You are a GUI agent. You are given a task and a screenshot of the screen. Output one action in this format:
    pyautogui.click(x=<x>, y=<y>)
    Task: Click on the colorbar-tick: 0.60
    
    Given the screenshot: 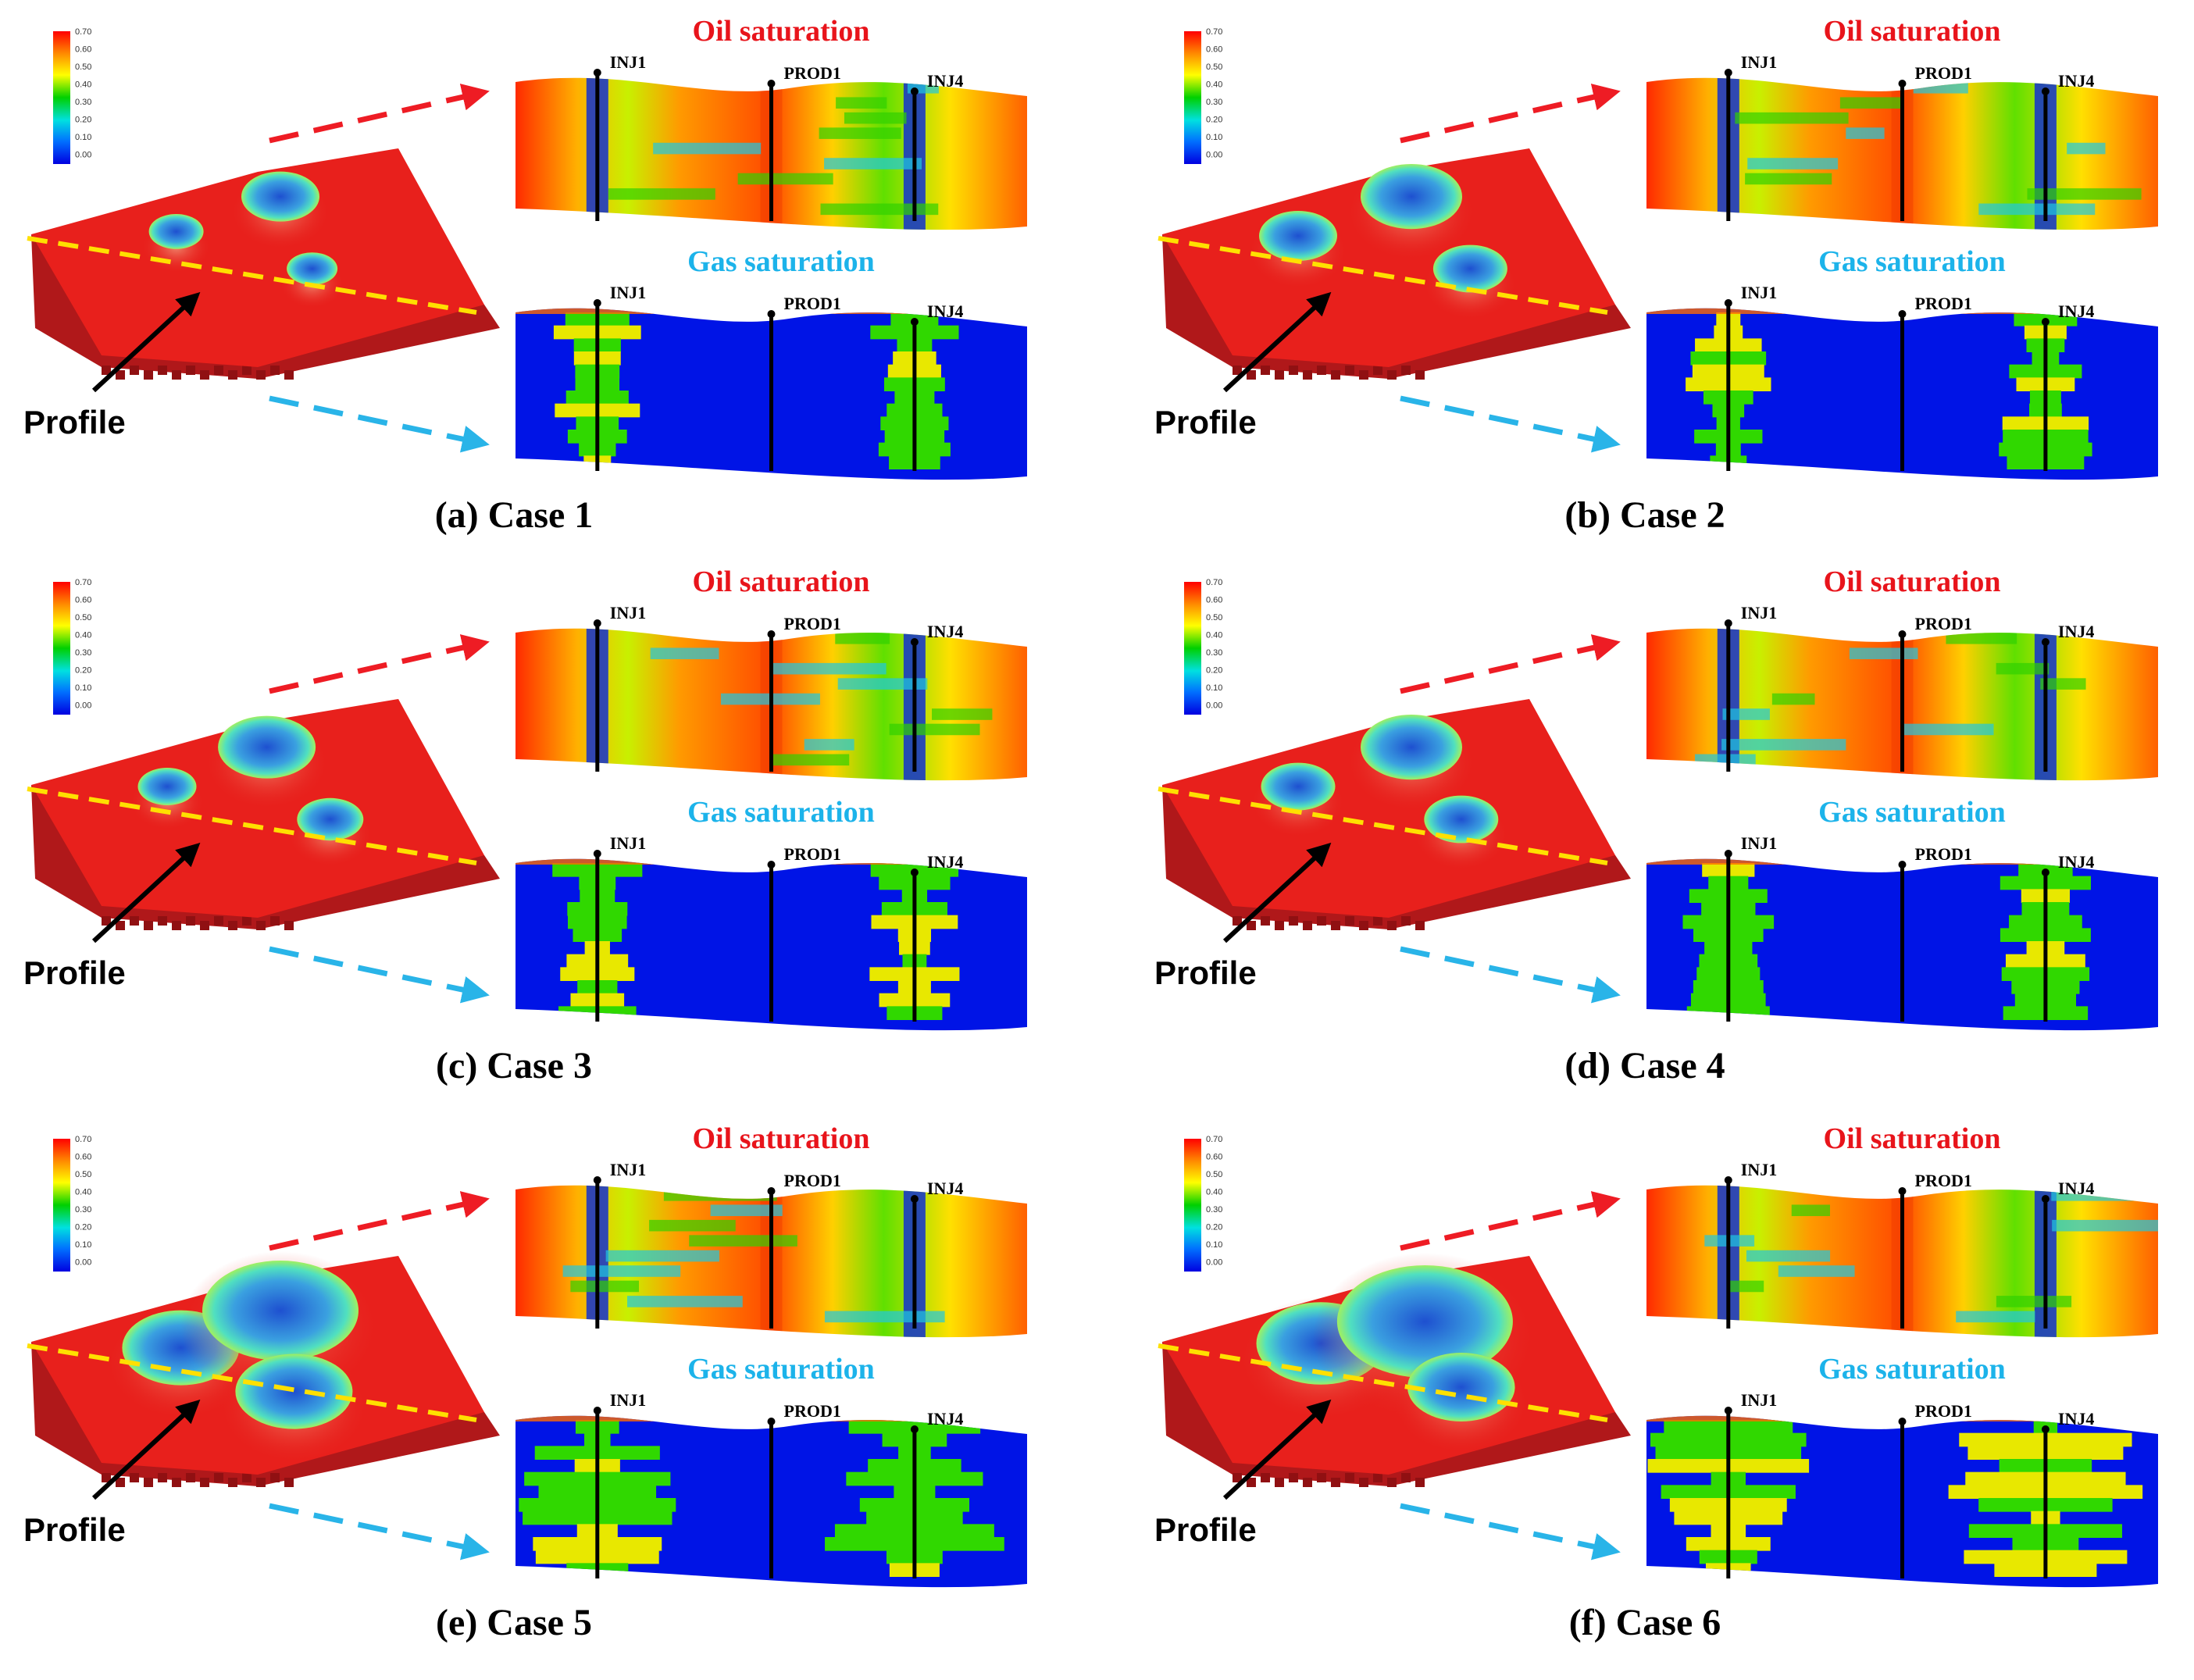 What is the action you would take?
    pyautogui.click(x=83, y=1157)
    